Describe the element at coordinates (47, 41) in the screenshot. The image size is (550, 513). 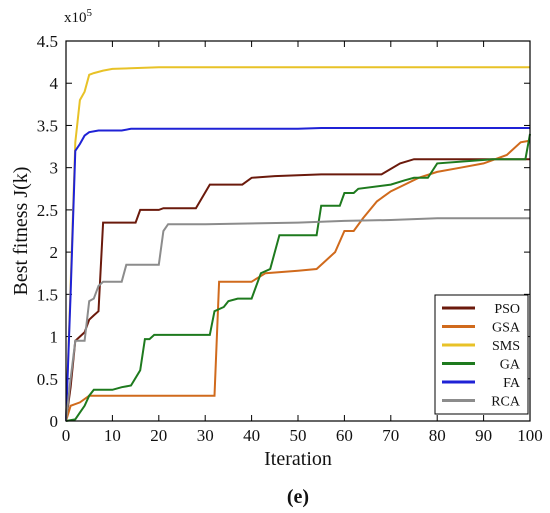
I see `y-tick-label: 4.5` at that location.